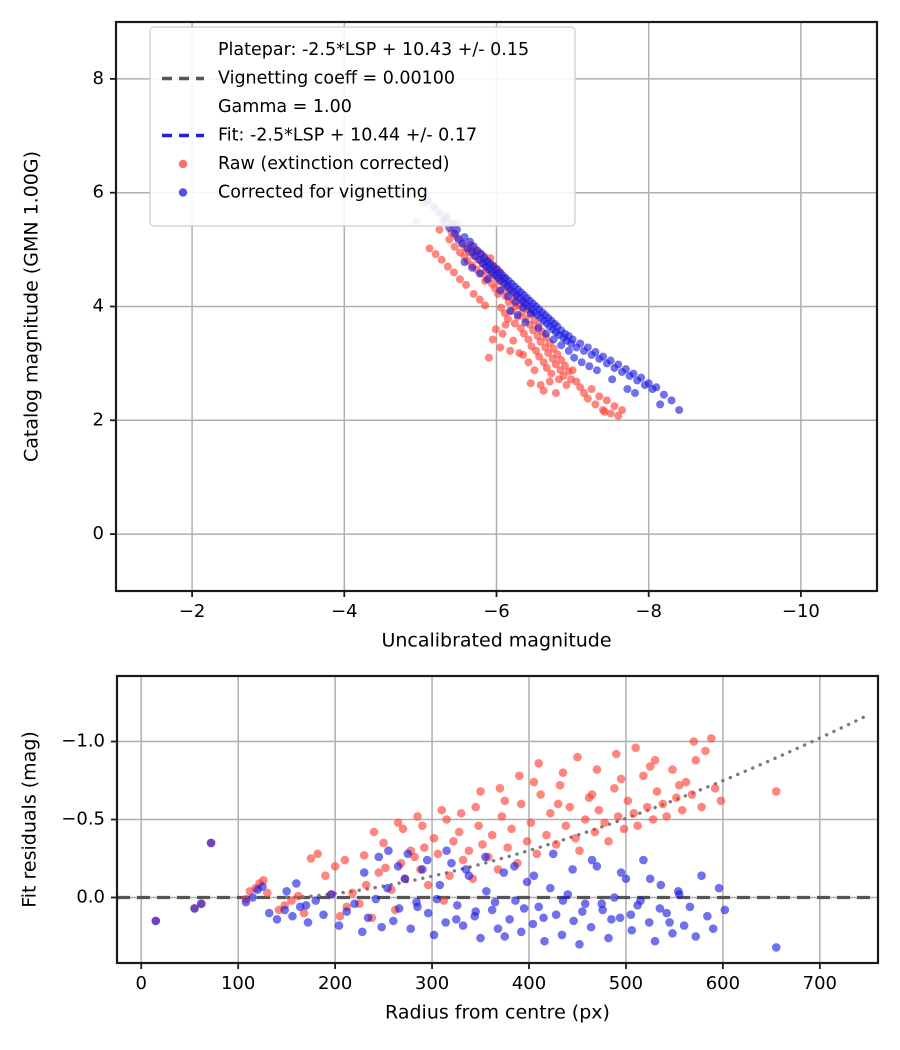 Image resolution: width=900 pixels, height=1050 pixels. Describe the element at coordinates (723, 983) in the screenshot. I see `x-tick-label: 600` at that location.